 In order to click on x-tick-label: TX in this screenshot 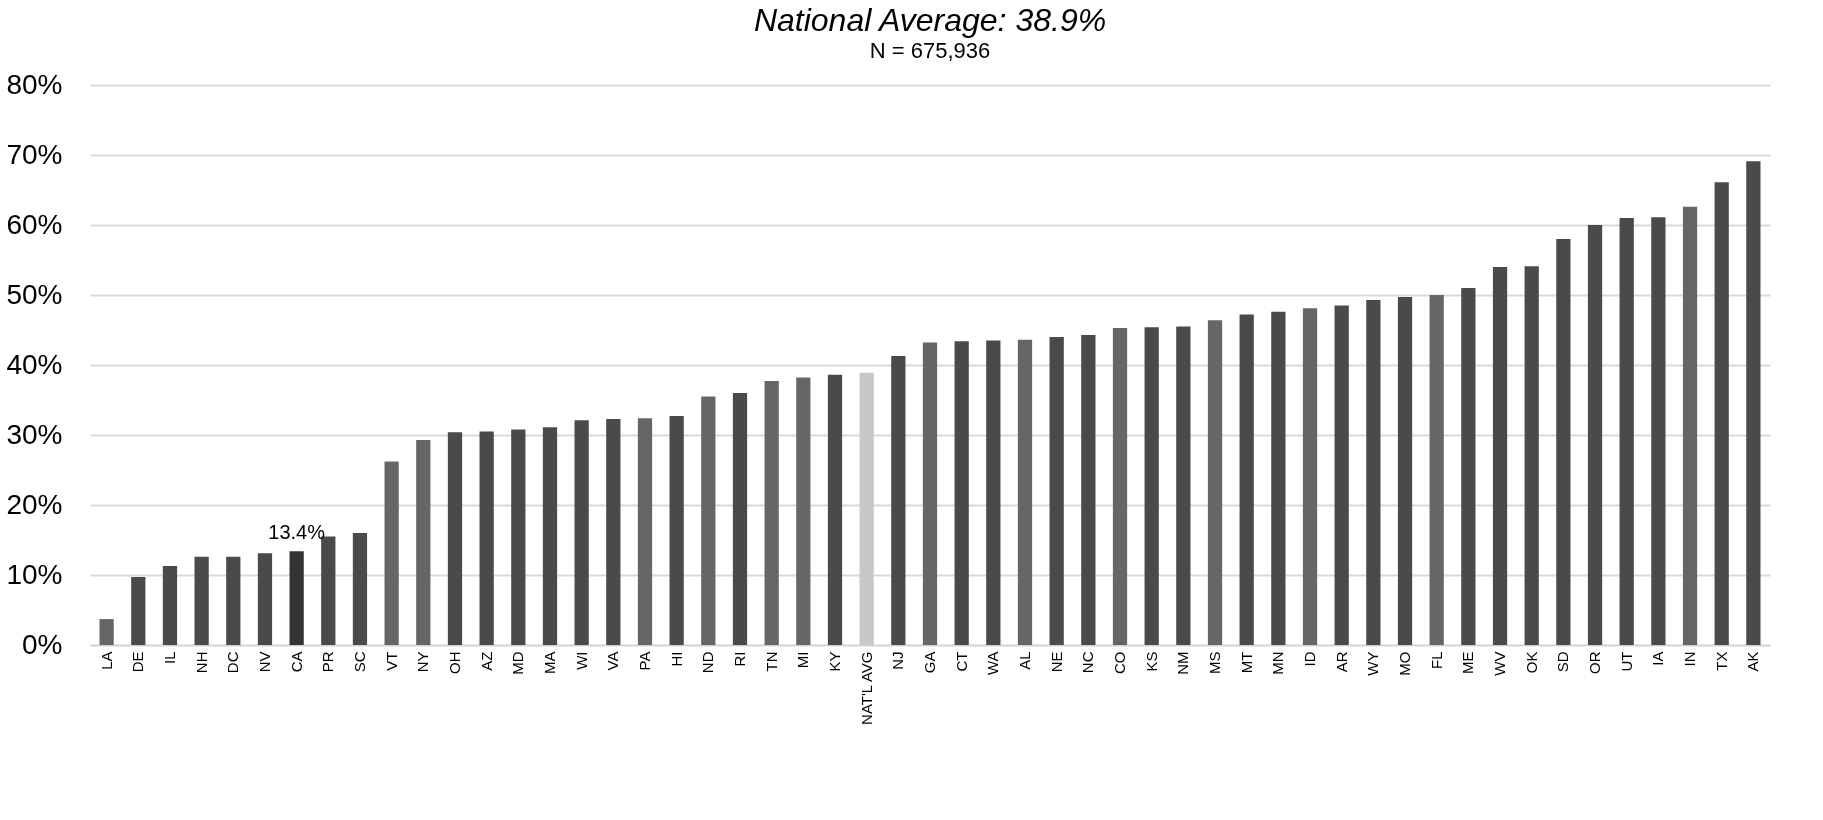, I will do `click(1721, 661)`.